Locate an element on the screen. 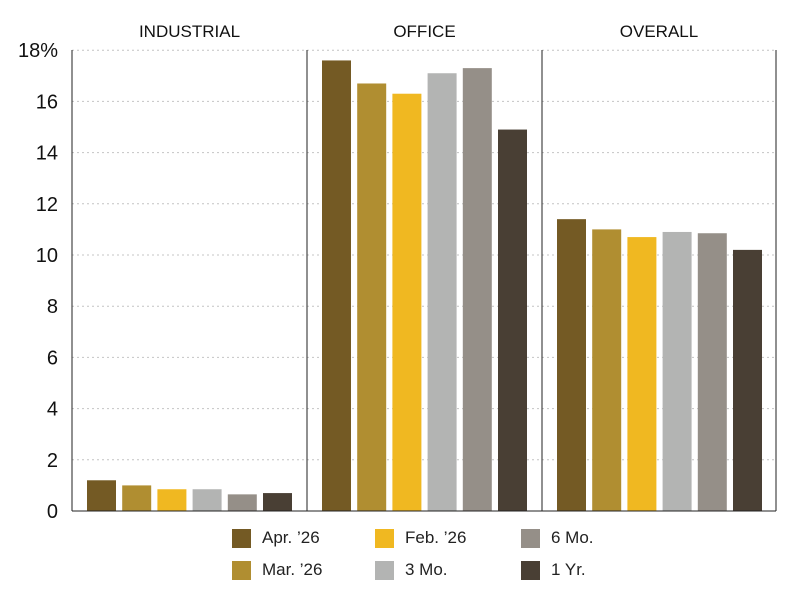 The height and width of the screenshot is (600, 800). panel-title: OFFICE is located at coordinates (424, 31).